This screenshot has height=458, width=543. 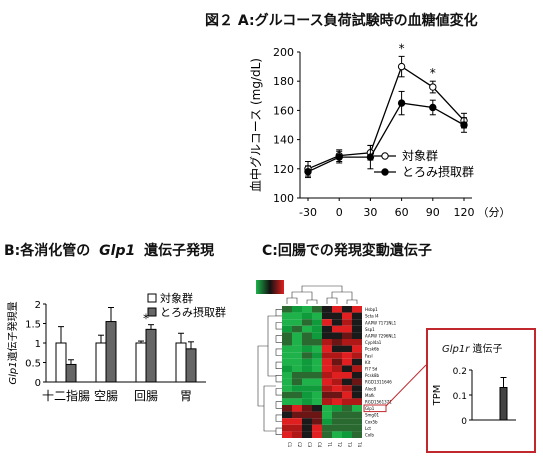 I want to click on gene-label: RGD1561371, so click(x=378, y=402).